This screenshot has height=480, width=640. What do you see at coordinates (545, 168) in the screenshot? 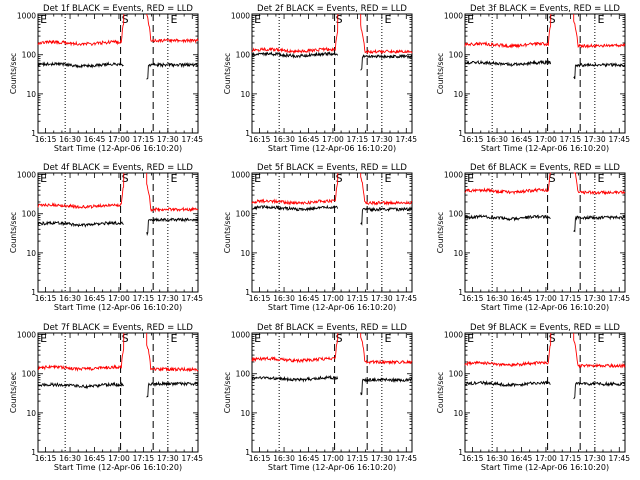
I see `panel-title: Det 6f BLACK = Events, RED = LLD` at bounding box center [545, 168].